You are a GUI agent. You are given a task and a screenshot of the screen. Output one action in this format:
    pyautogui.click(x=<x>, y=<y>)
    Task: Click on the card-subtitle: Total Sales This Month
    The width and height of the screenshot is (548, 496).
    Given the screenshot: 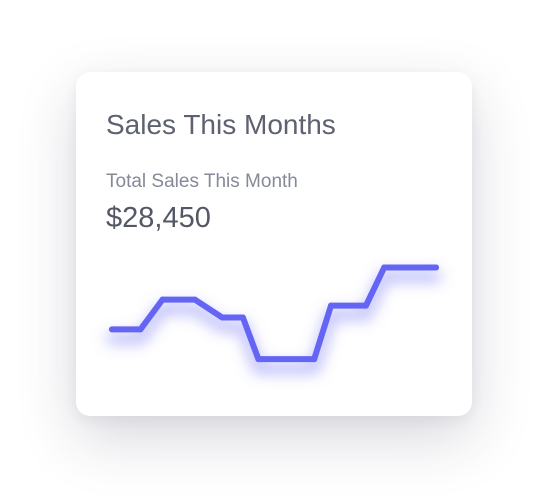 What is the action you would take?
    pyautogui.click(x=202, y=181)
    